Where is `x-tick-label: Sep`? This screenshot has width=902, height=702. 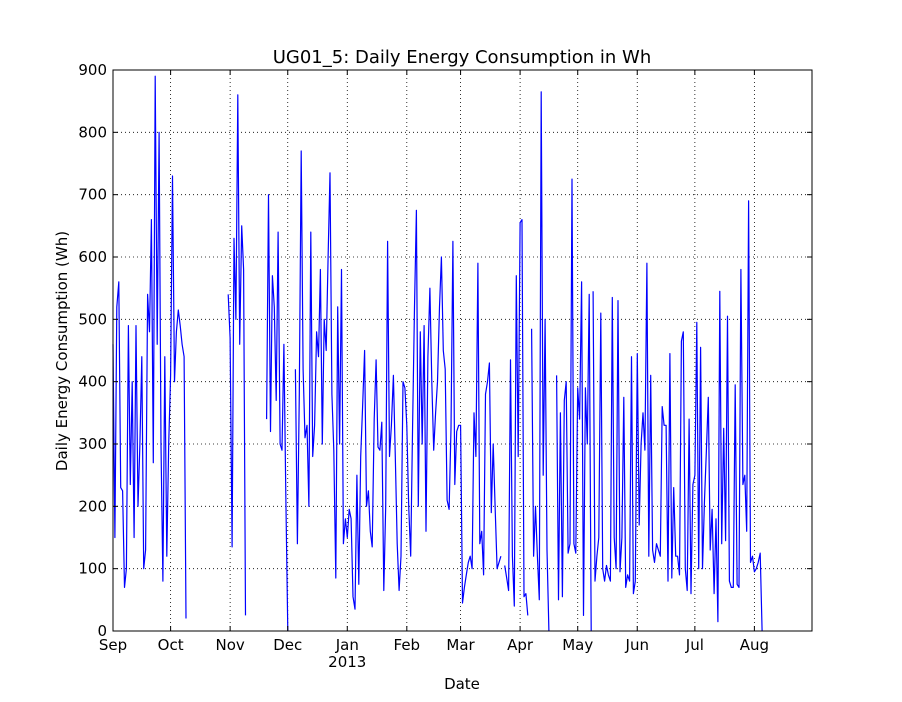
x-tick-label: Sep is located at coordinates (113, 645).